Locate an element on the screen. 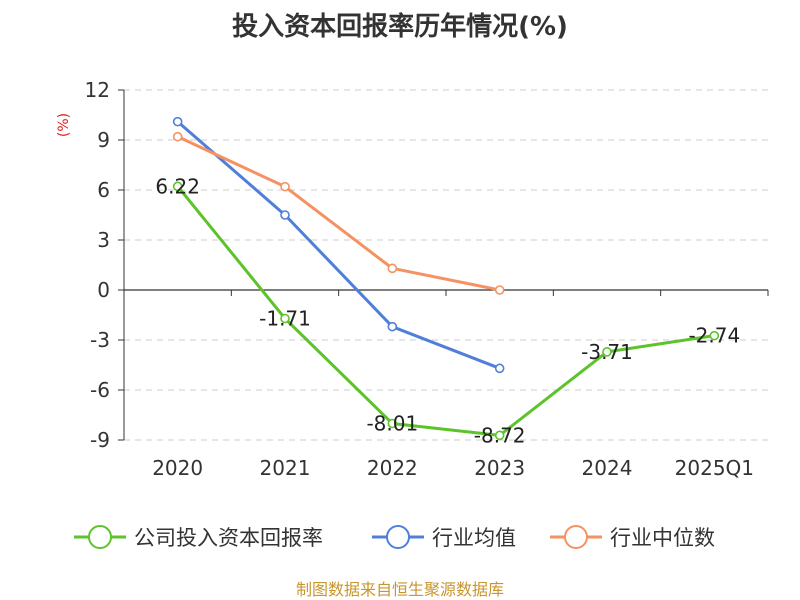 The width and height of the screenshot is (800, 600). data-label: -3.71 is located at coordinates (607, 352).